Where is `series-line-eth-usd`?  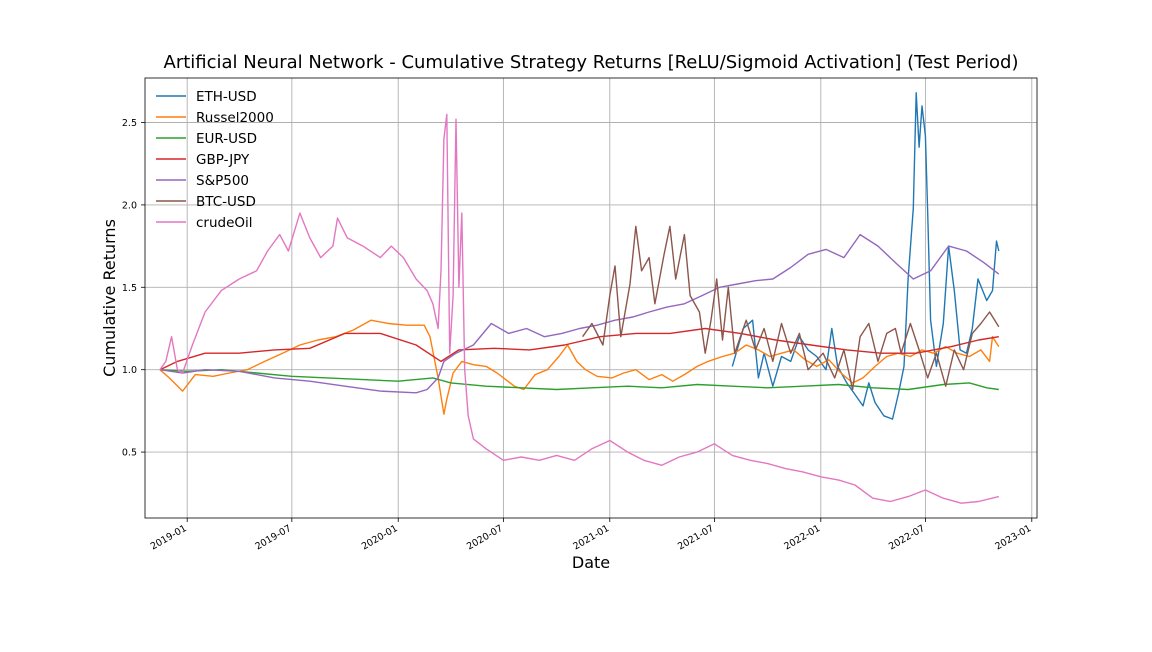
series-line-eth-usd is located at coordinates (865, 256).